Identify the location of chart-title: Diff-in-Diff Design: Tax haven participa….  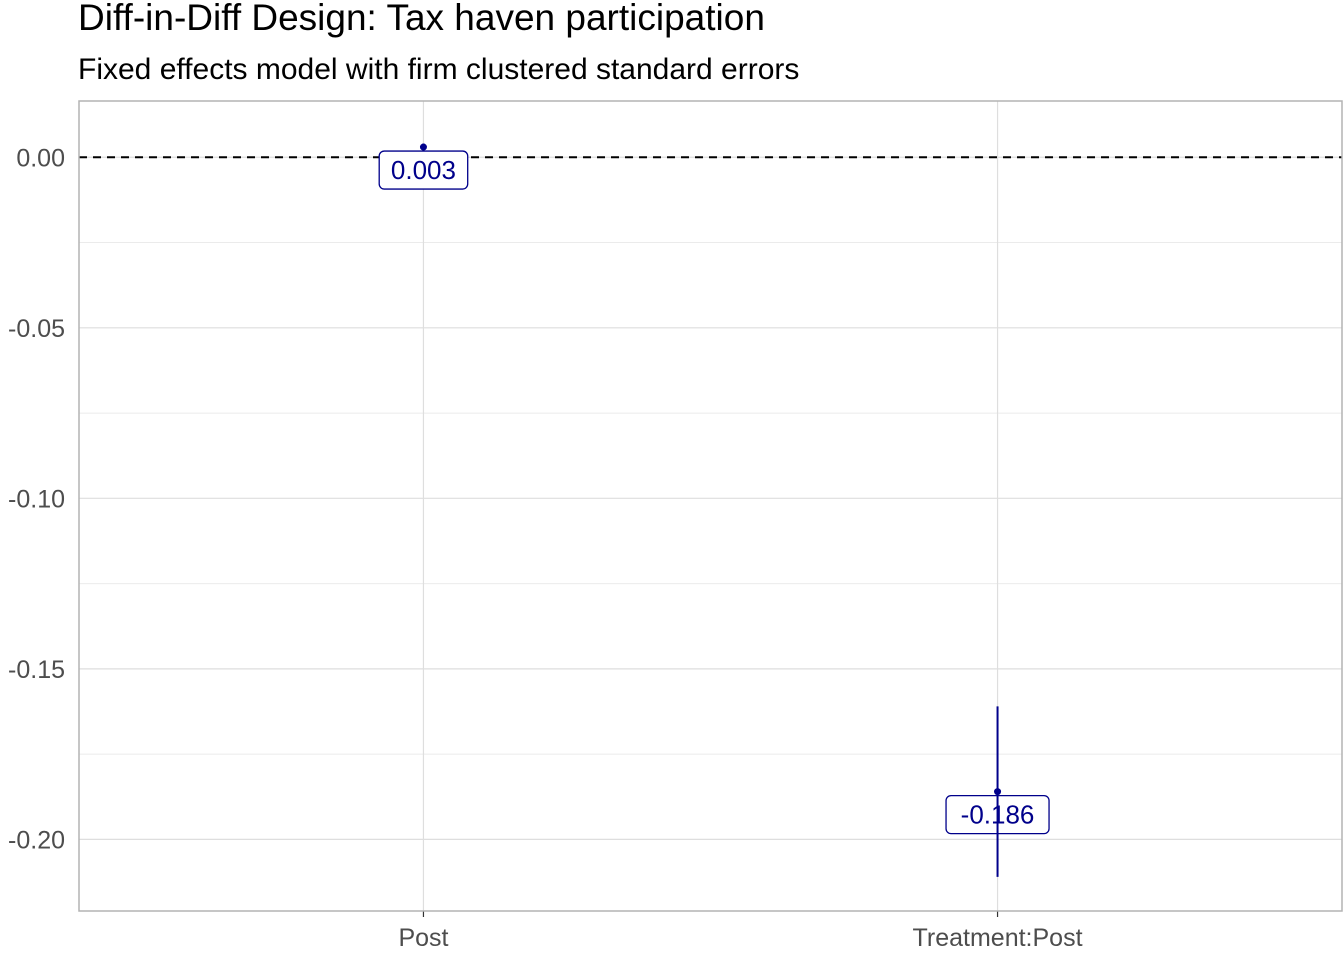
(421, 19).